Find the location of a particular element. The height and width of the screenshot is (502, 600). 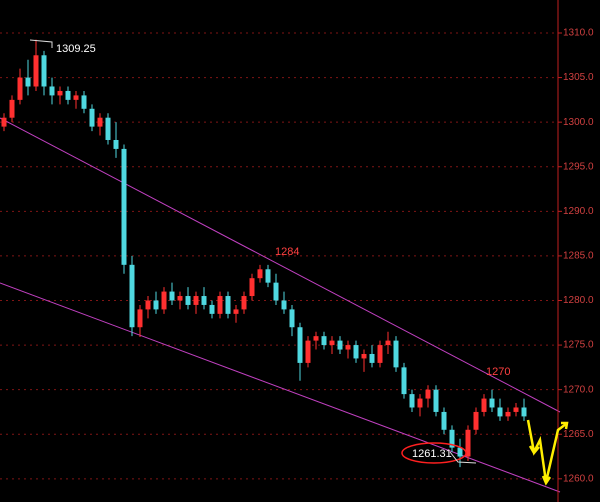

y-tick-label: 1280.0 is located at coordinates (578, 300).